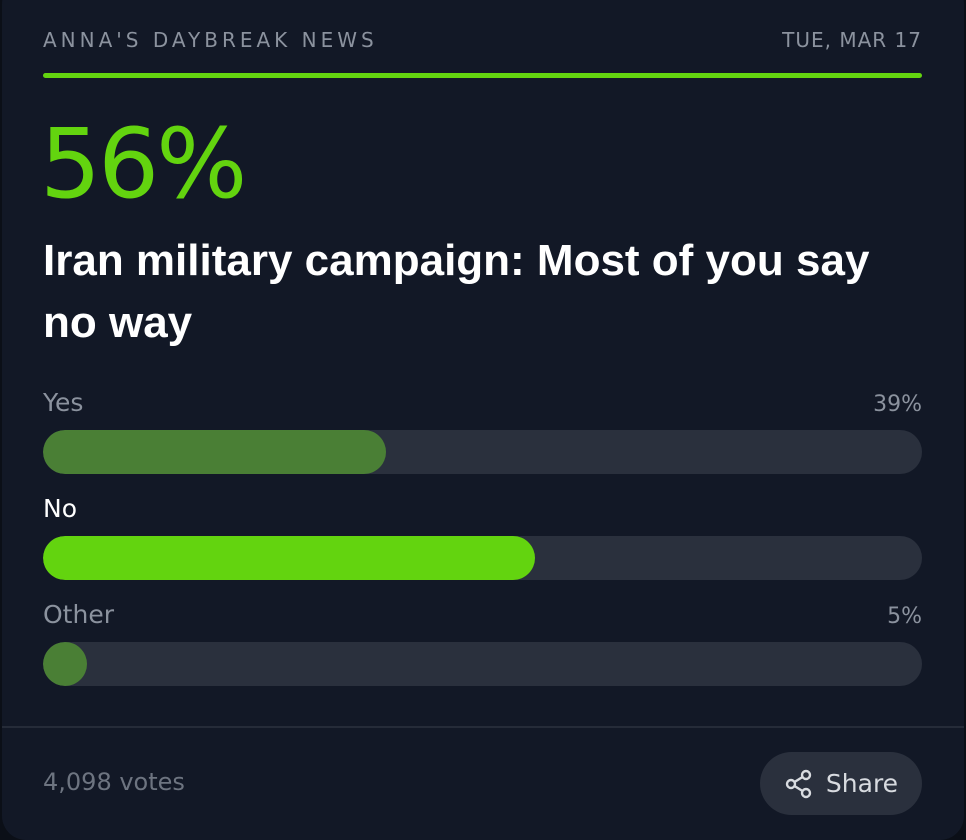 The height and width of the screenshot is (840, 966). Describe the element at coordinates (114, 782) in the screenshot. I see `vote-count: 4,098 votes` at that location.